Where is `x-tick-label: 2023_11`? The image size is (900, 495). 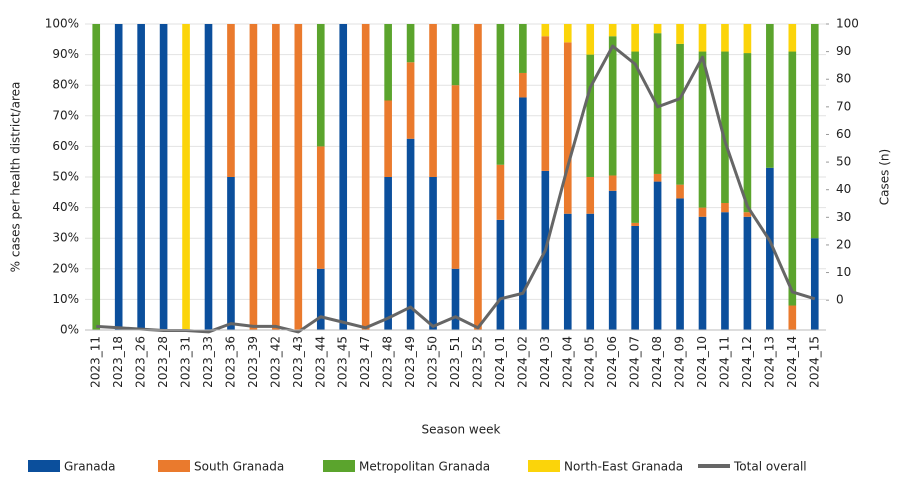 x-tick-label: 2023_11 is located at coordinates (96, 362).